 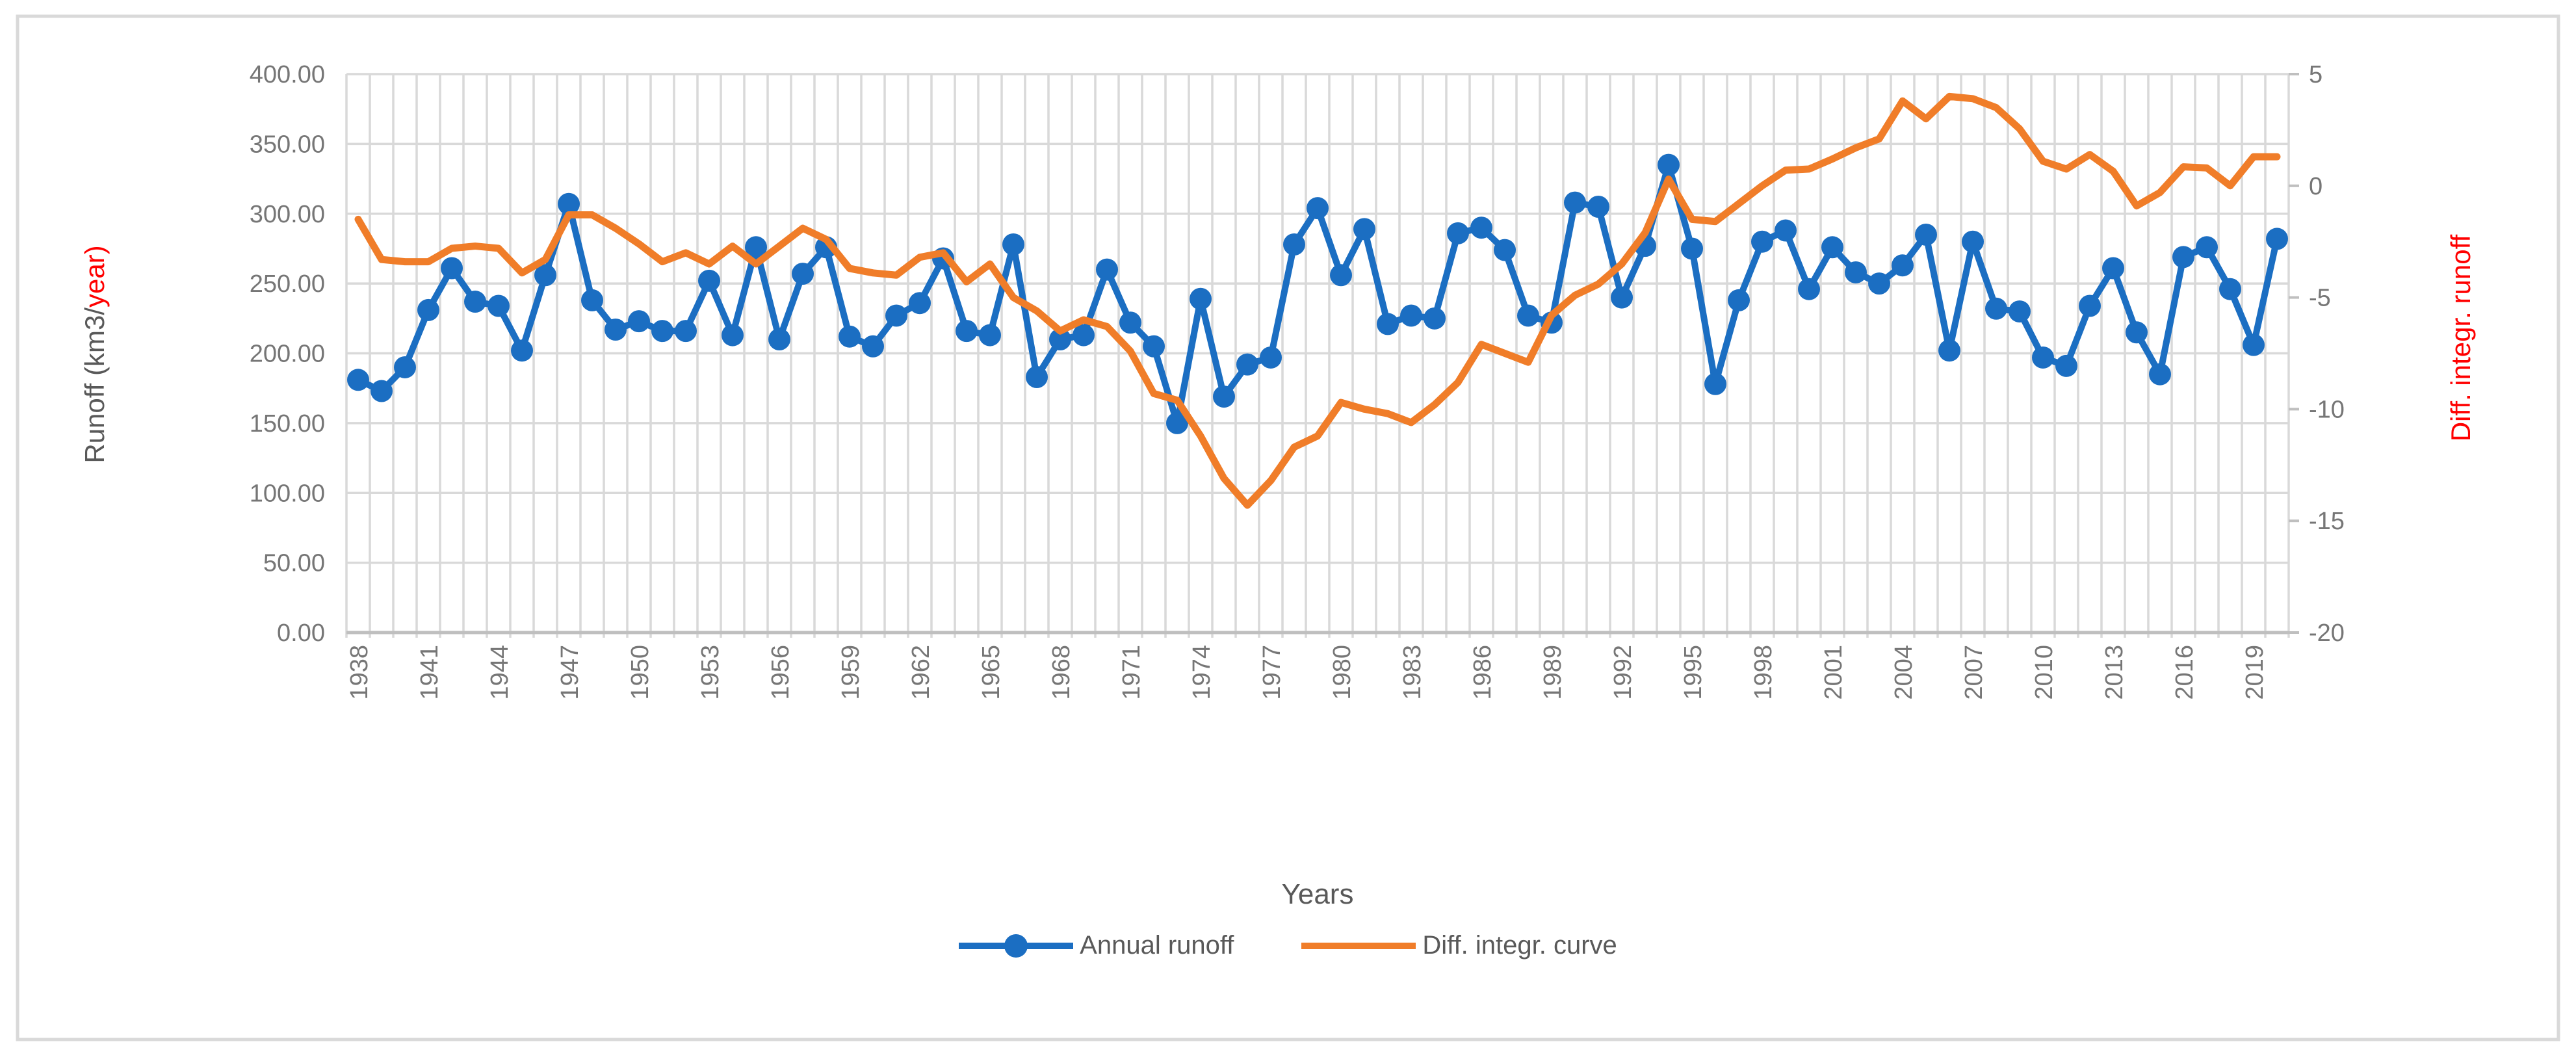 What do you see at coordinates (1342, 672) in the screenshot?
I see `x-axis-tick-label: 1980` at bounding box center [1342, 672].